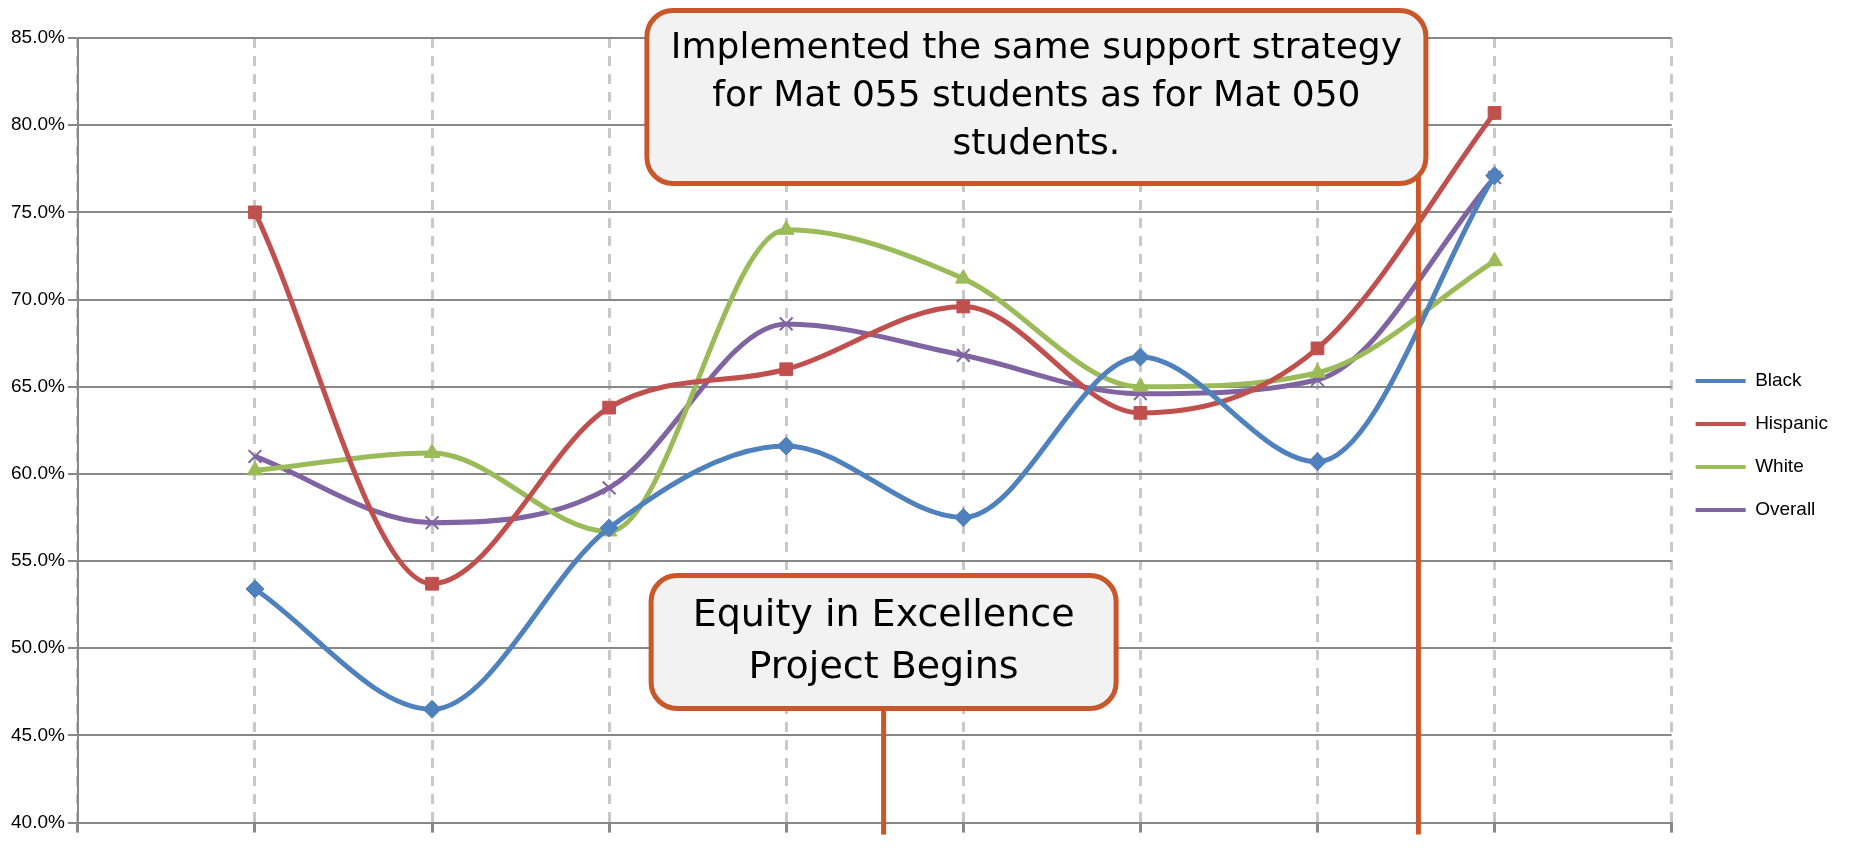  I want to click on y-tick-label: 55.0%, so click(38, 560).